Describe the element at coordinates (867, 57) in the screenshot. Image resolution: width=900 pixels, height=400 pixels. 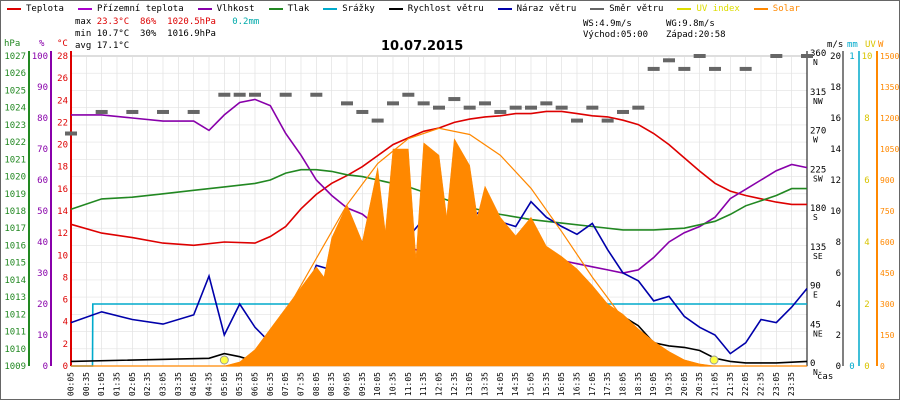
I see `tick-label-uv: 10` at that location.